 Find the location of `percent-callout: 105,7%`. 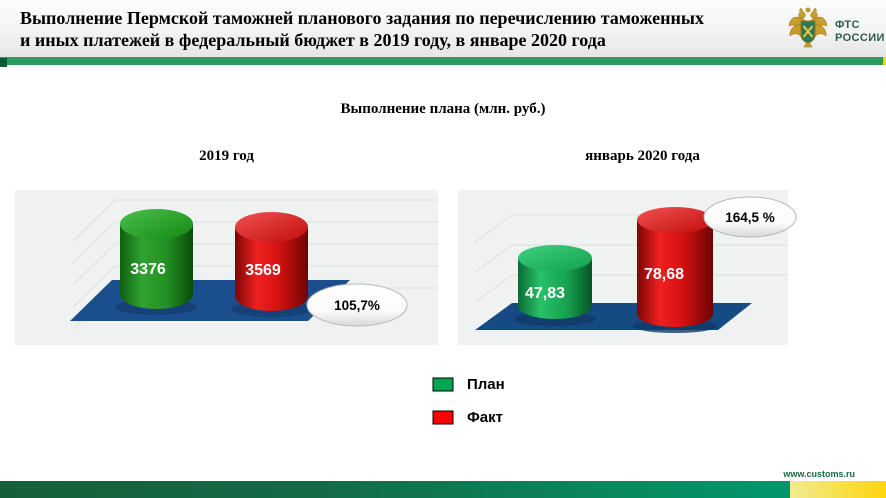

percent-callout: 105,7% is located at coordinates (357, 305).